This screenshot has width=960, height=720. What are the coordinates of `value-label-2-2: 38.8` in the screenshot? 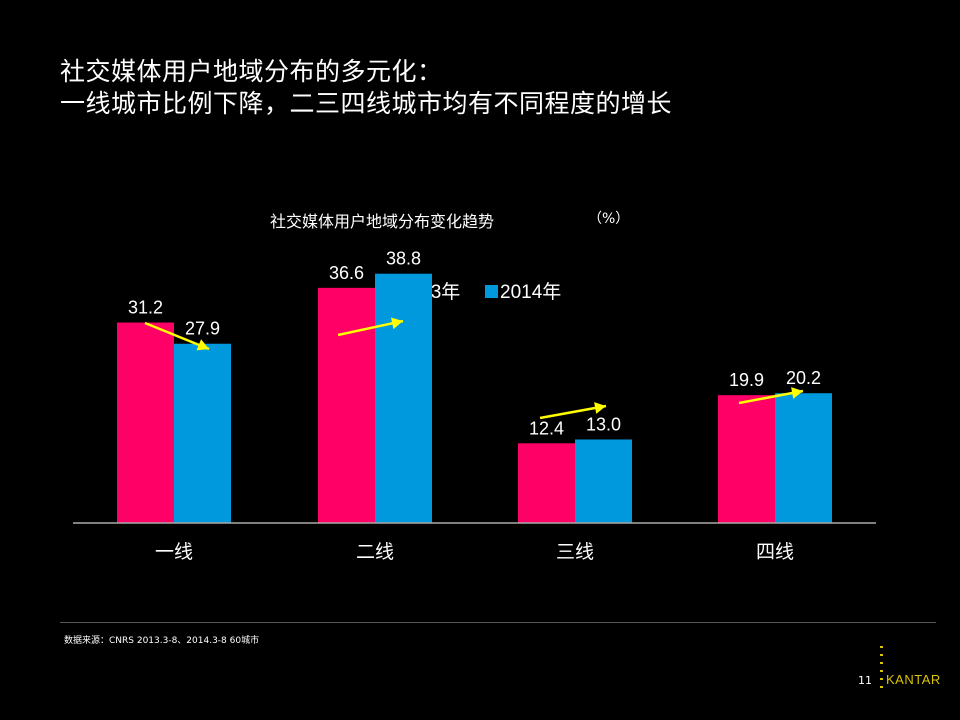 It's located at (403, 259).